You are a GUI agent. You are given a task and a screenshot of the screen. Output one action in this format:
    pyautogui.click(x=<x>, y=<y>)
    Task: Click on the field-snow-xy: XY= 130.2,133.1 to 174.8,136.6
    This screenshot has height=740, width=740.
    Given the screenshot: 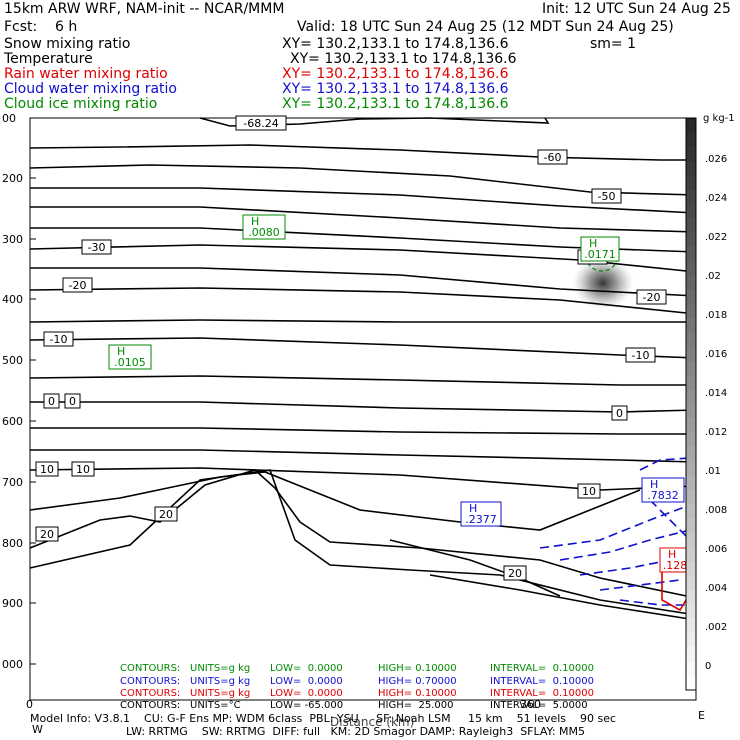 What is the action you would take?
    pyautogui.click(x=395, y=44)
    